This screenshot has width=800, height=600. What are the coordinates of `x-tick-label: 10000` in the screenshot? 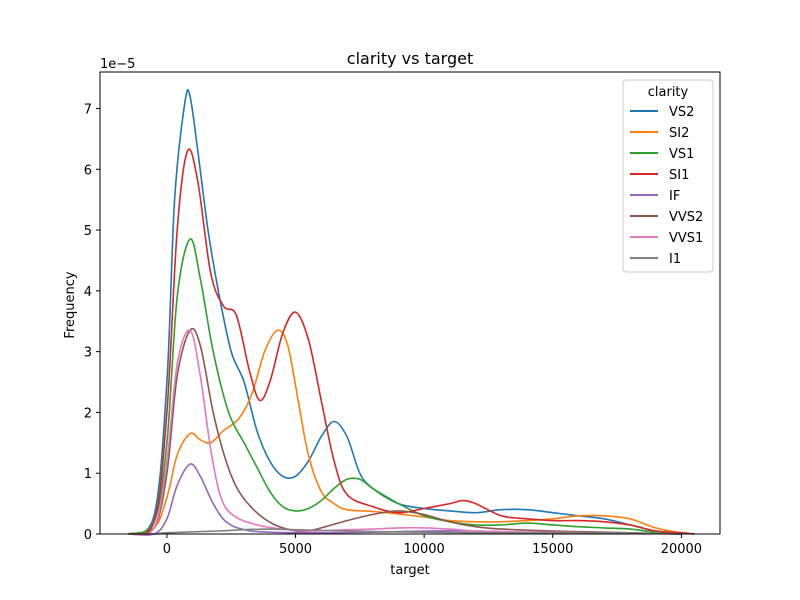 It's located at (423, 549).